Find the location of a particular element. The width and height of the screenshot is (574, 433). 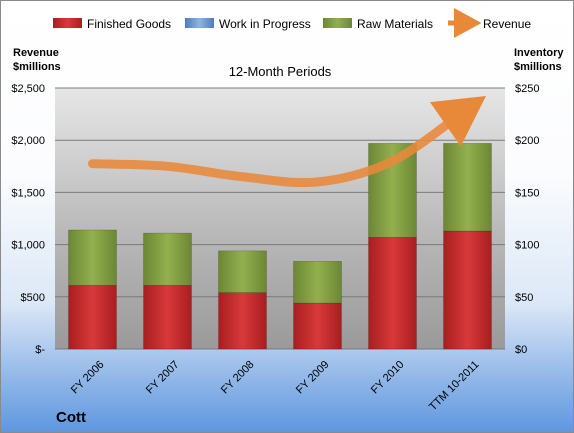

x-tick-label: FY 2009 is located at coordinates (313, 378).